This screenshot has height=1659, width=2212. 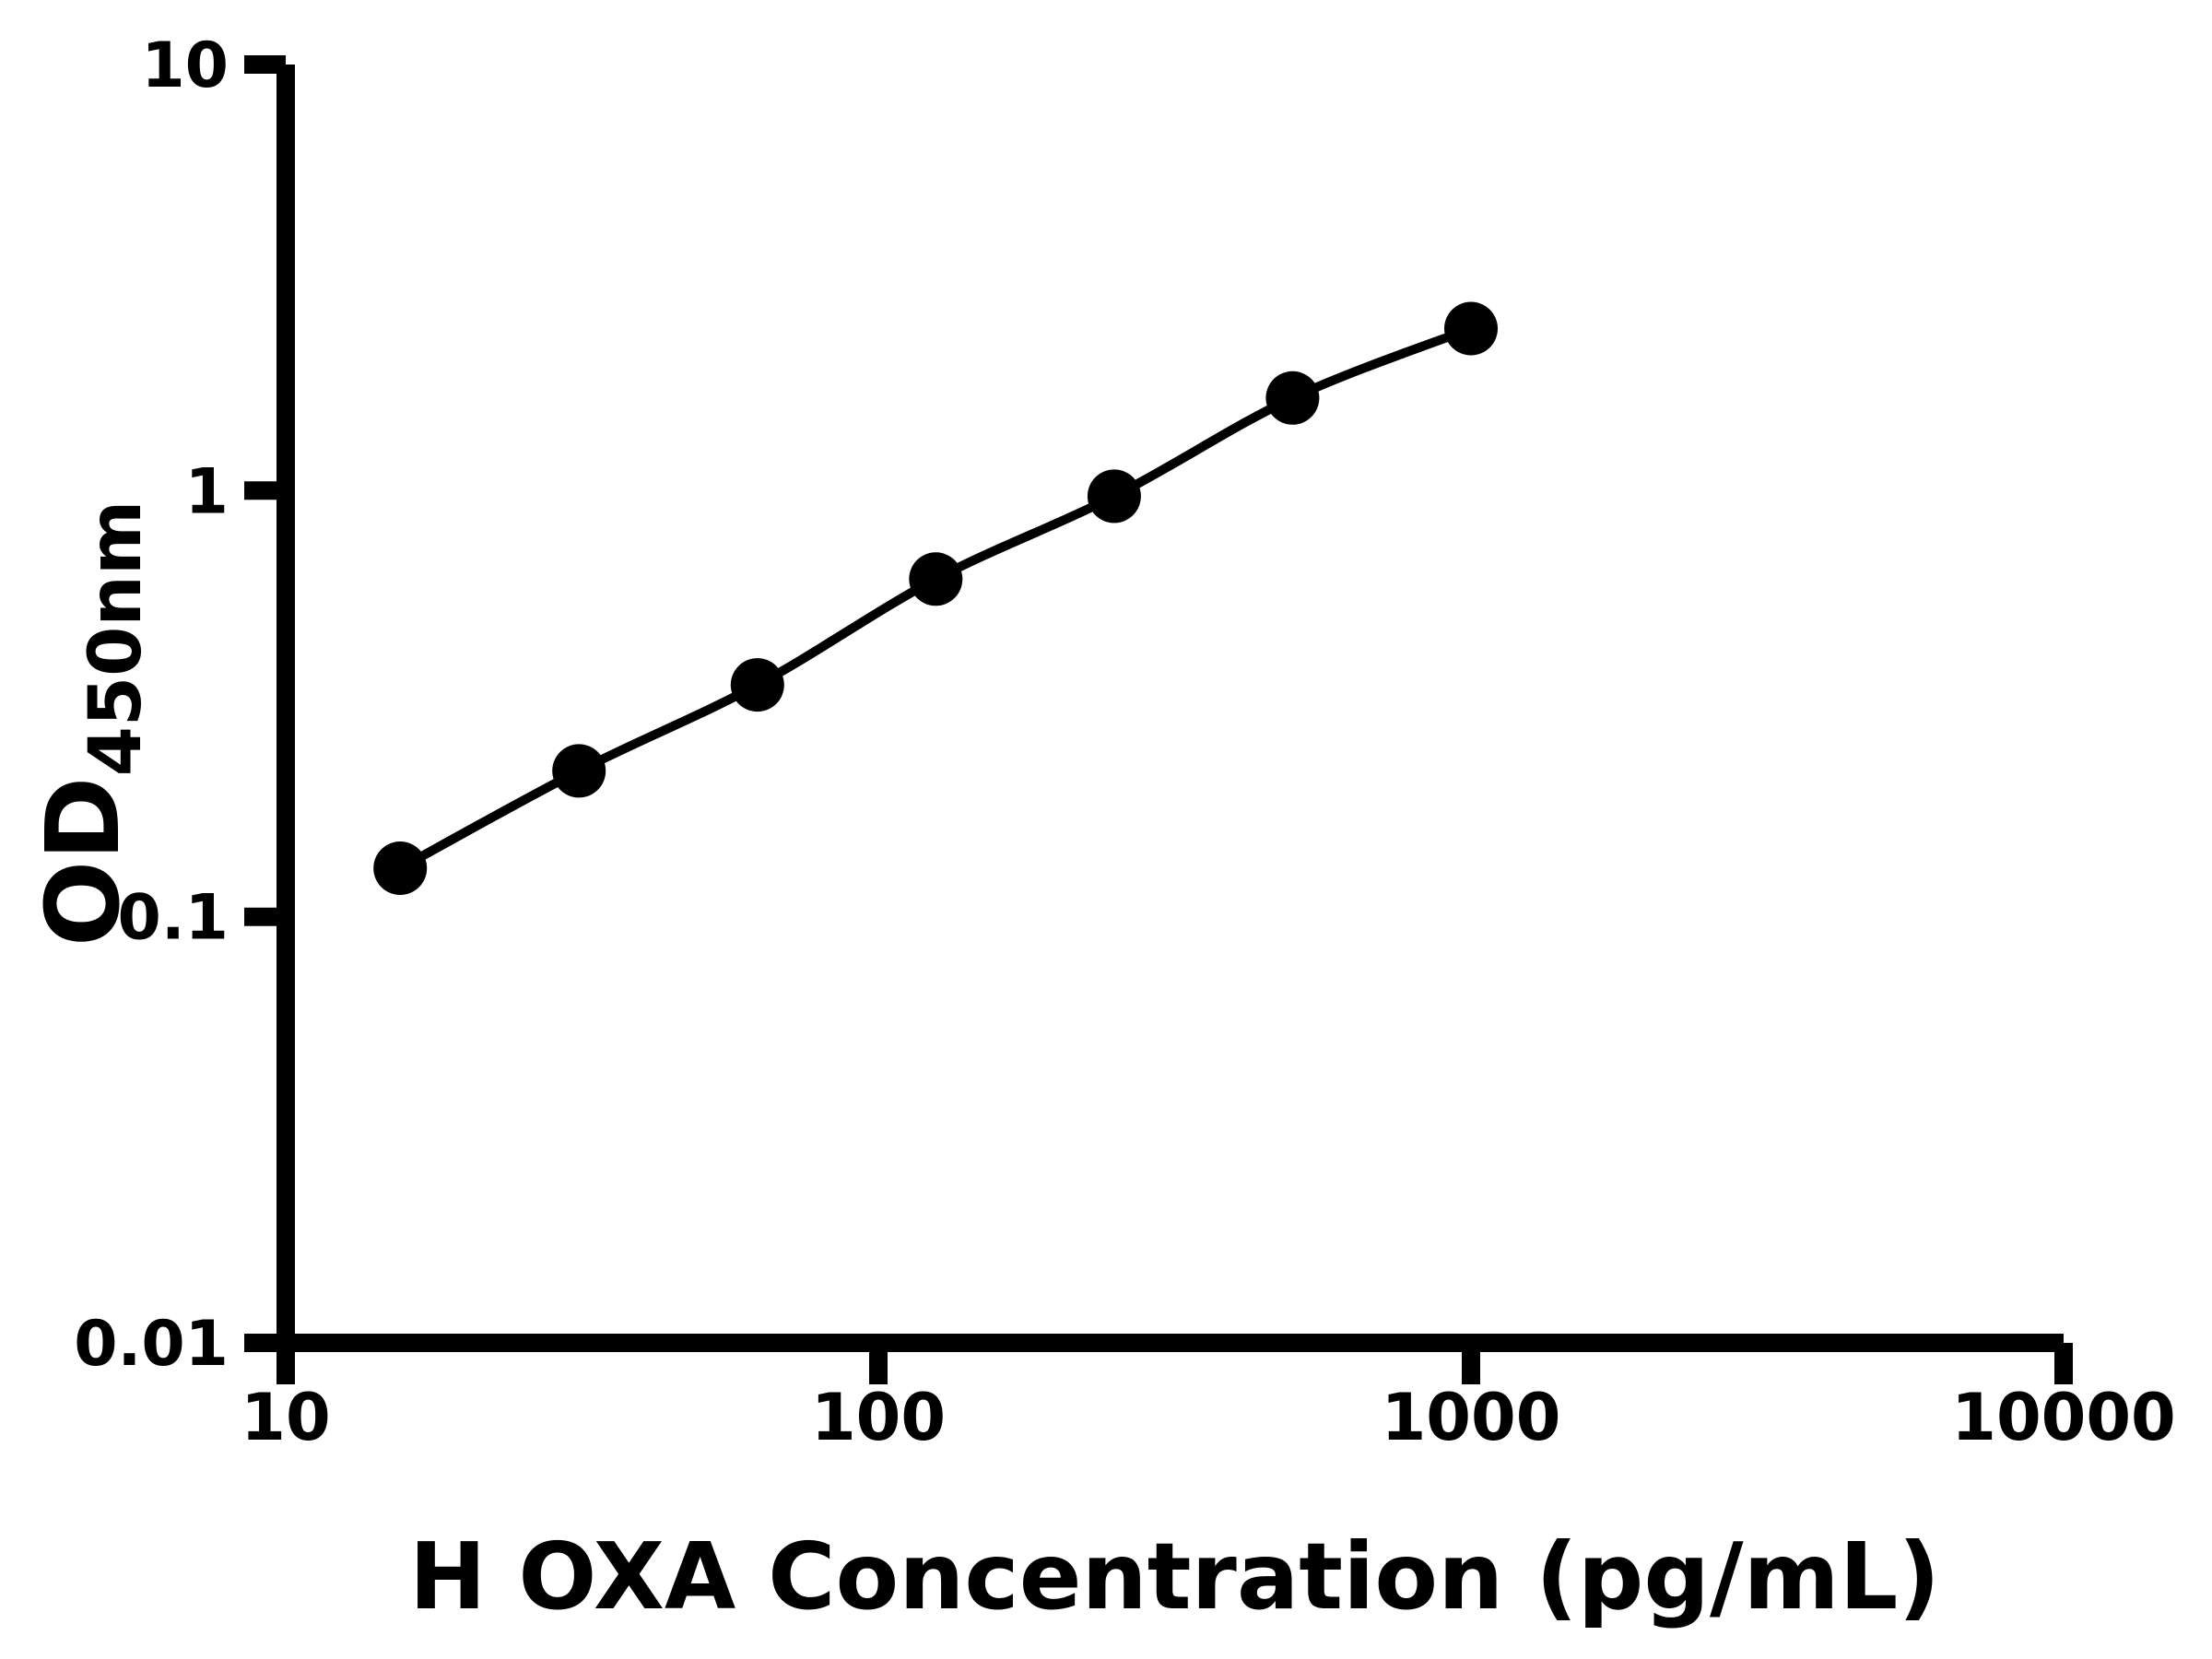 I want to click on y-axis-title: OD450nm, so click(x=91, y=723).